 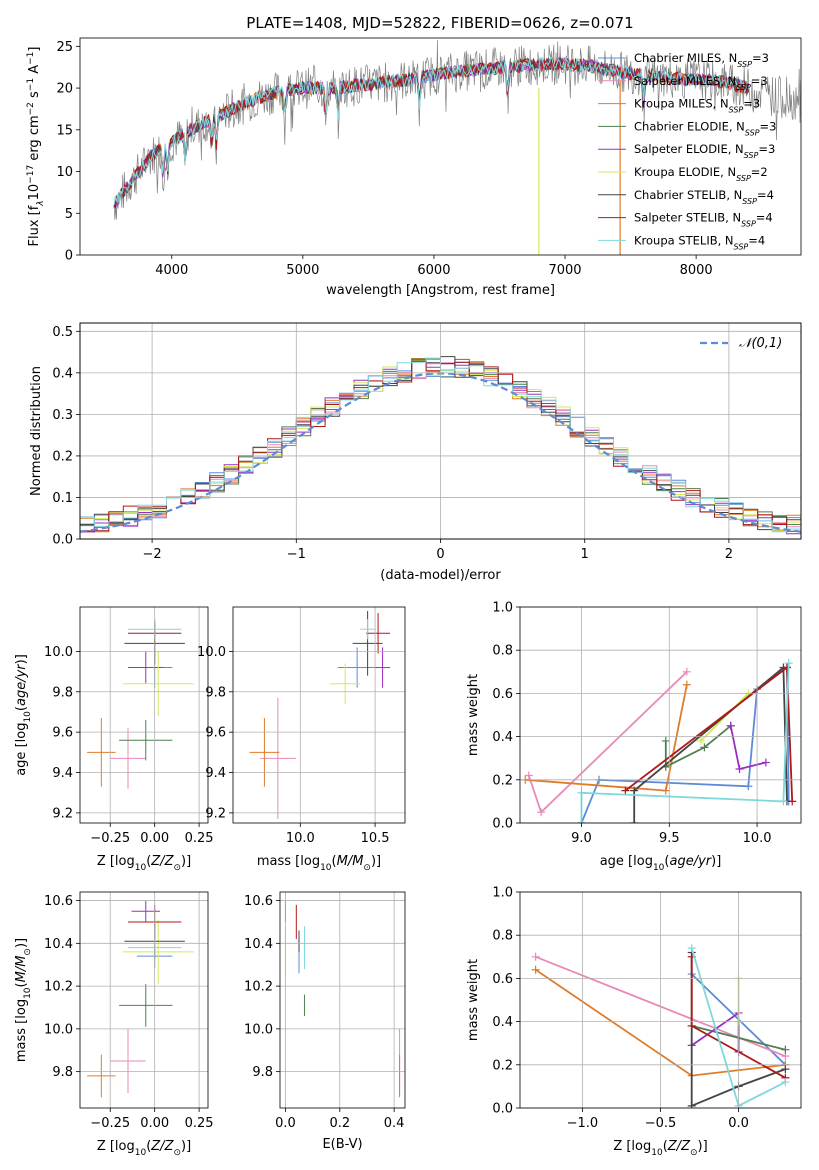 I want to click on y-tick-label: 0.0, so click(x=502, y=824).